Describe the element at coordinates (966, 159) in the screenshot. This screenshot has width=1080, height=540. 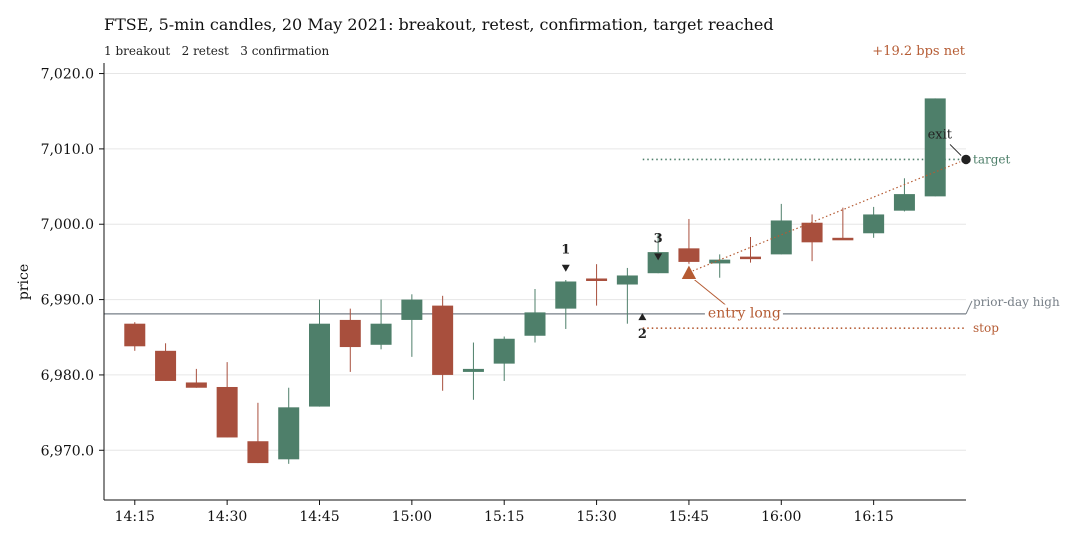
I see `exit-marker` at that location.